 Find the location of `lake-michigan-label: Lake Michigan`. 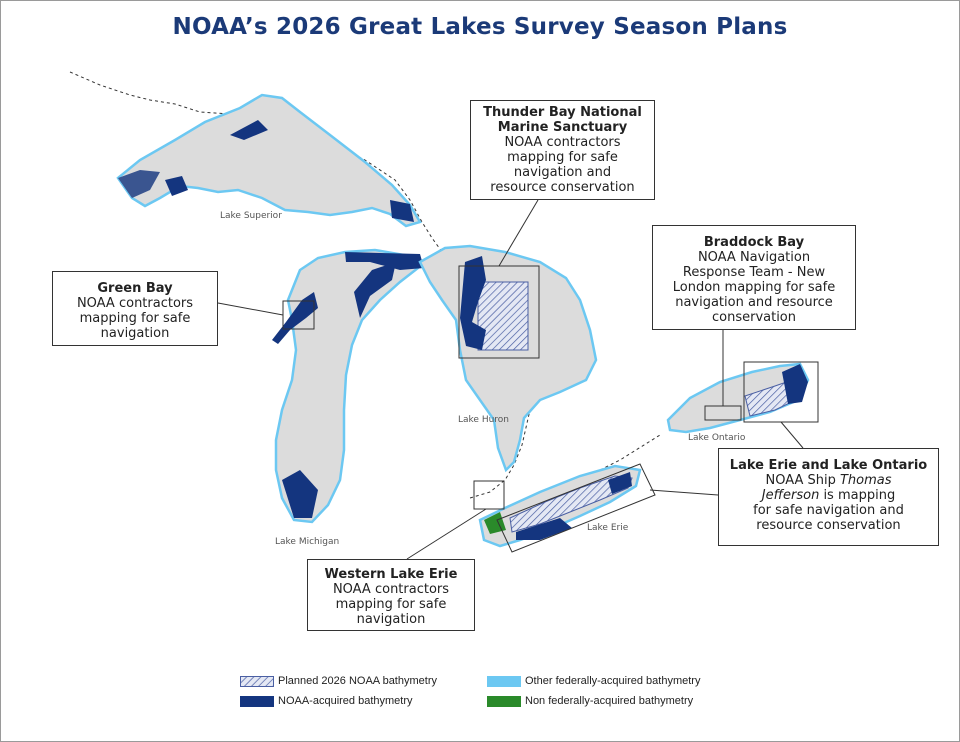

lake-michigan-label: Lake Michigan is located at coordinates (307, 542).